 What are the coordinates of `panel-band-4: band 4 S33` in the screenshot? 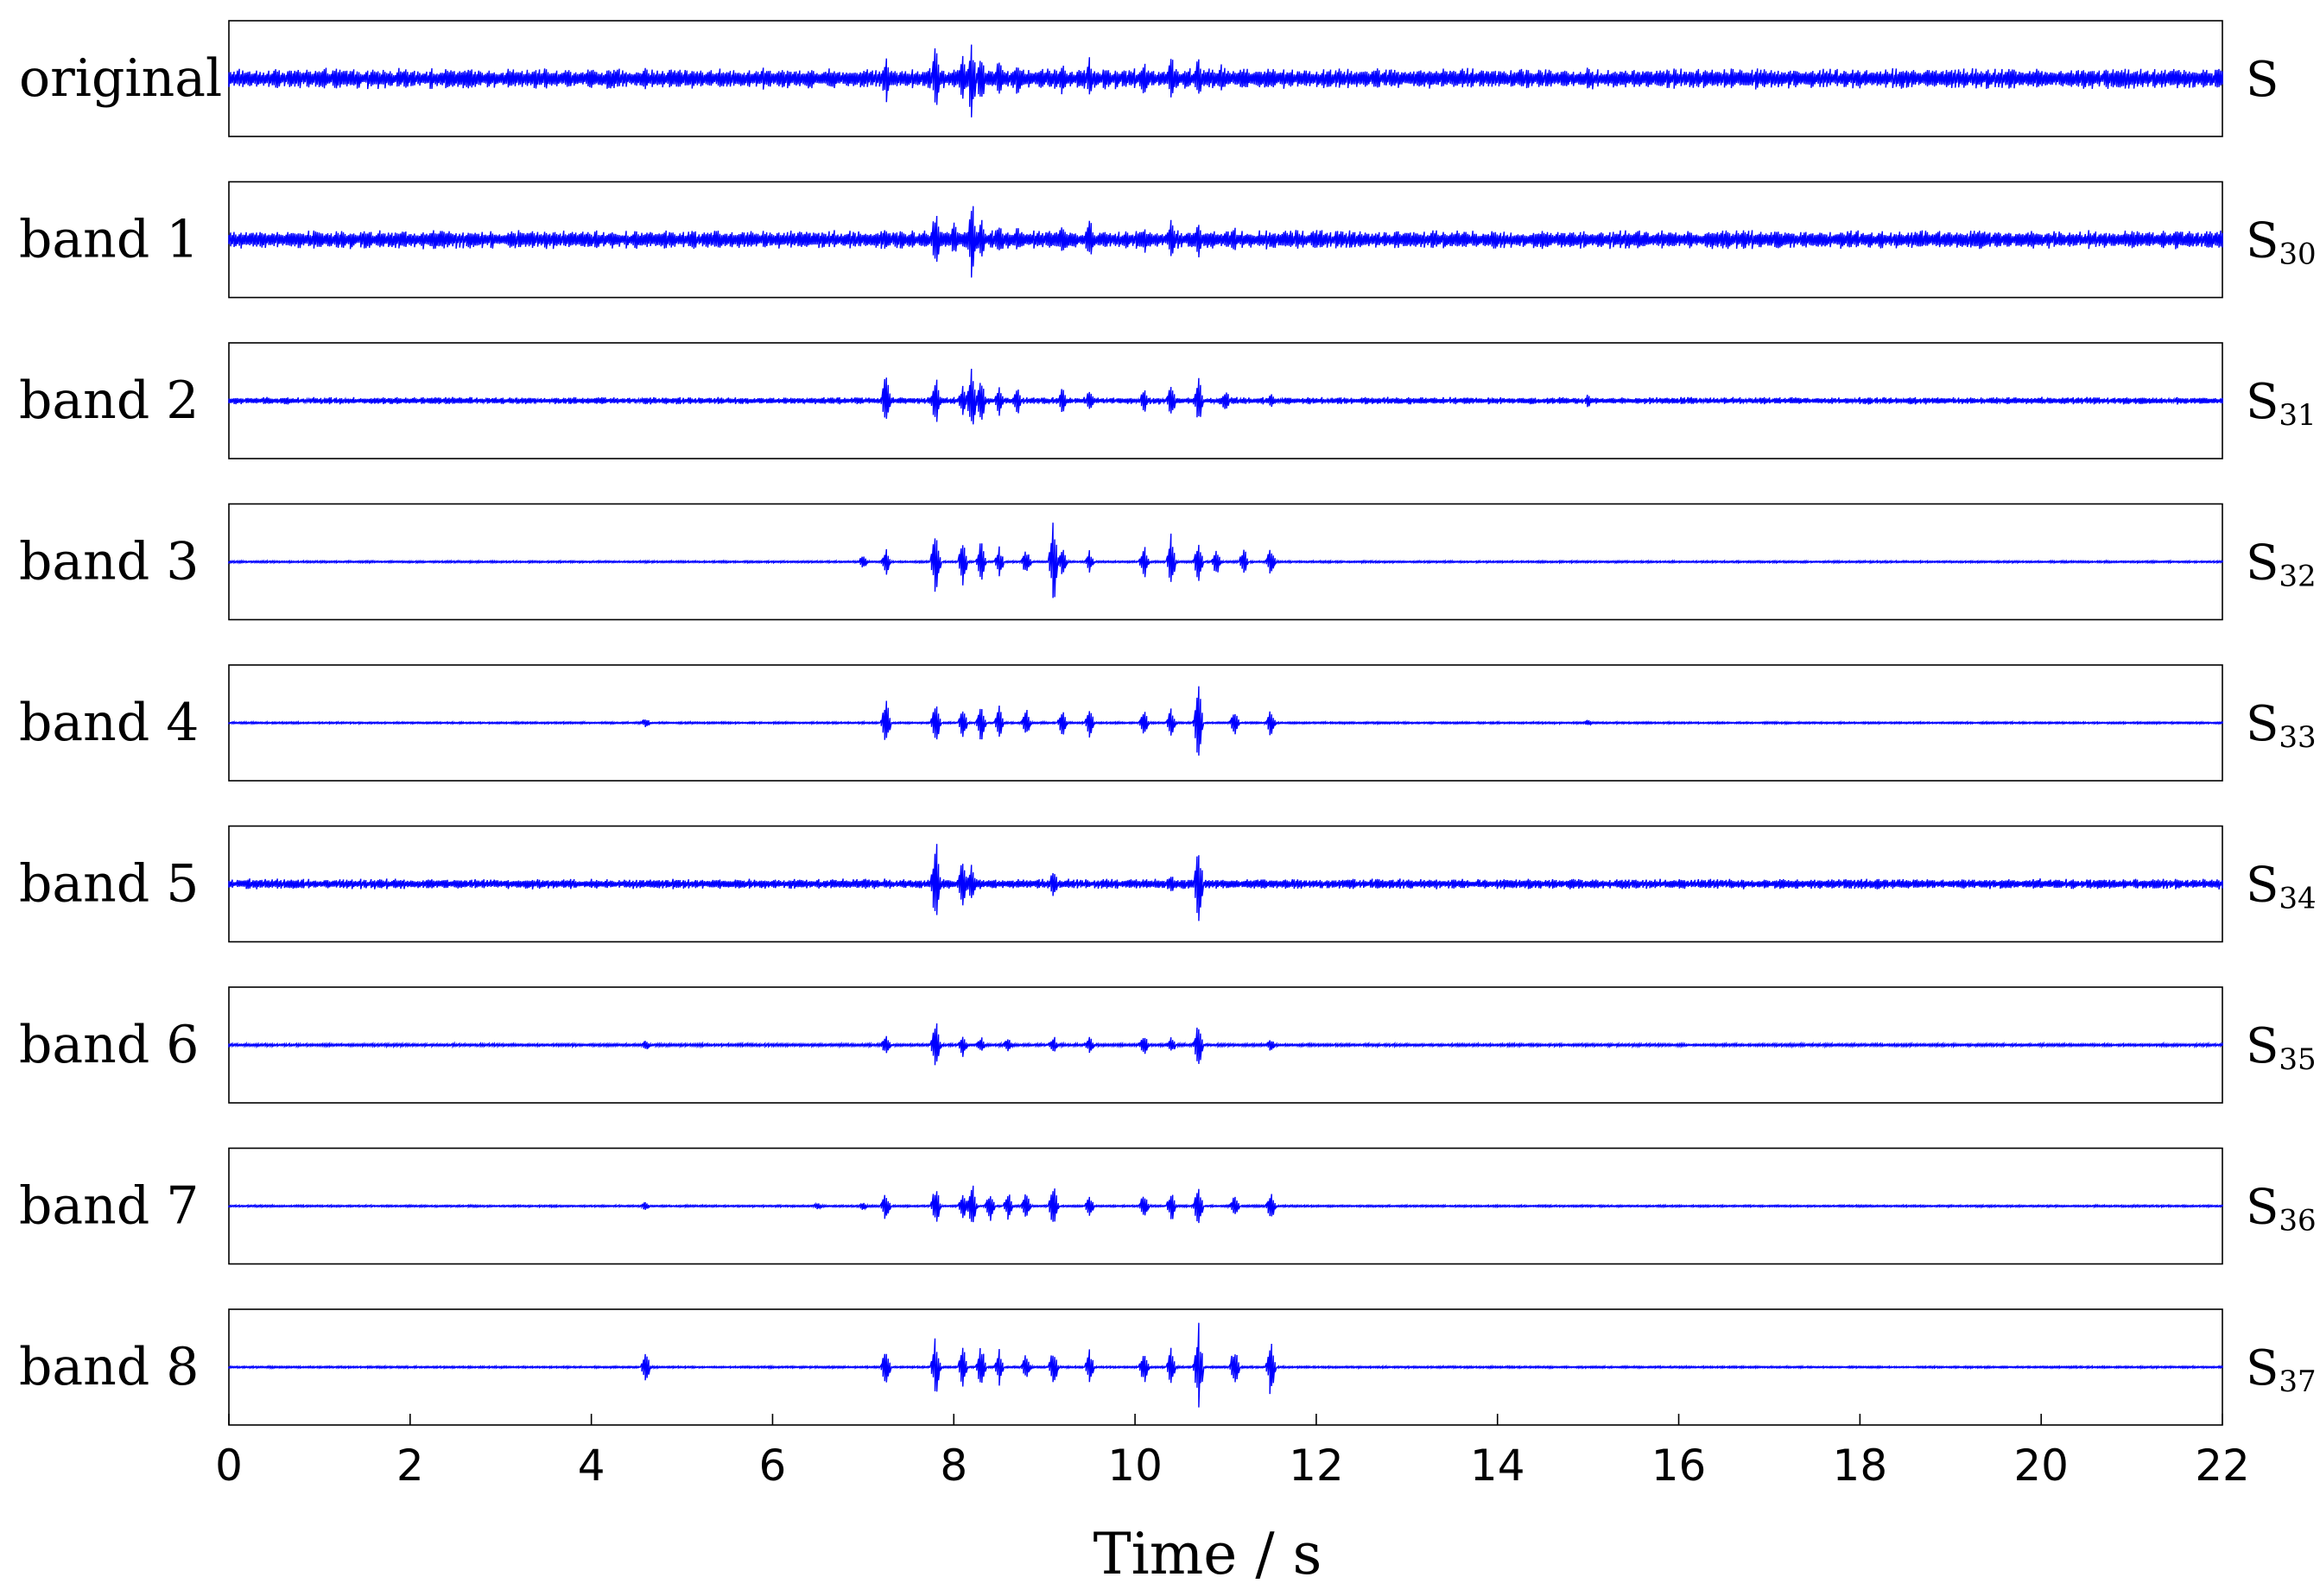 It's located at (1168, 723).